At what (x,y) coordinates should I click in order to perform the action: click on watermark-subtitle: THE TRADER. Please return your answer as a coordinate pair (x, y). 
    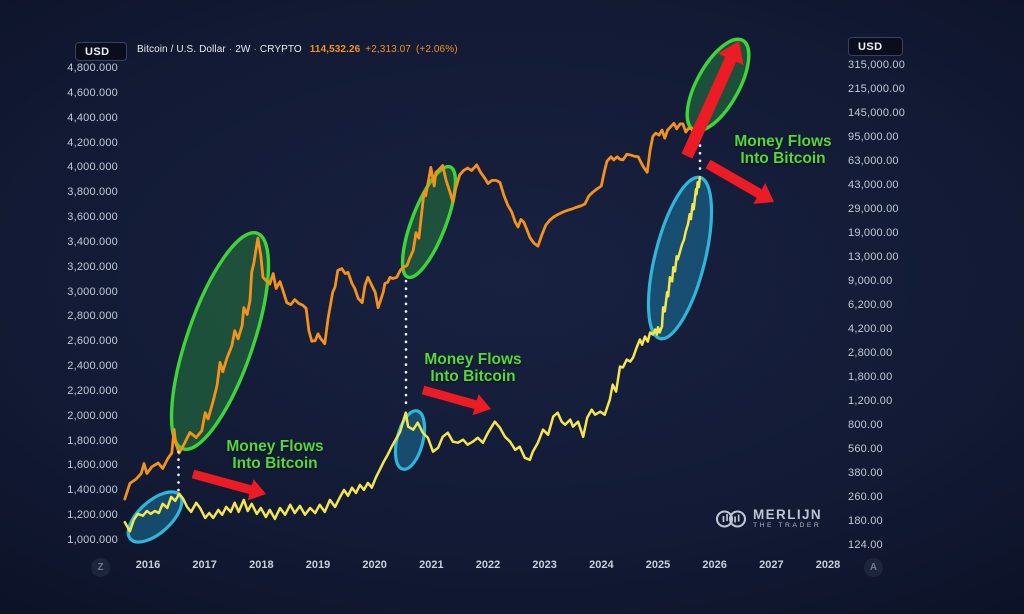
    Looking at the image, I should click on (787, 525).